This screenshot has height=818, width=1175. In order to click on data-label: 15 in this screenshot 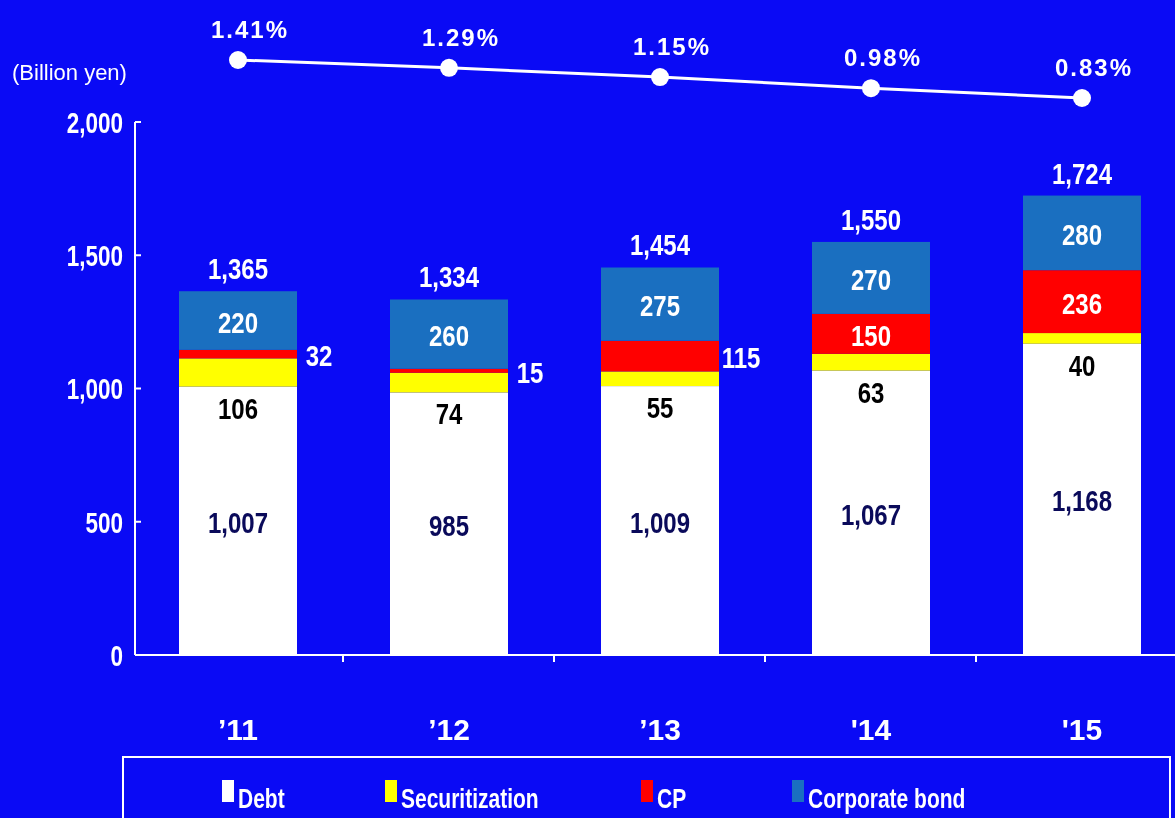, I will do `click(530, 372)`.